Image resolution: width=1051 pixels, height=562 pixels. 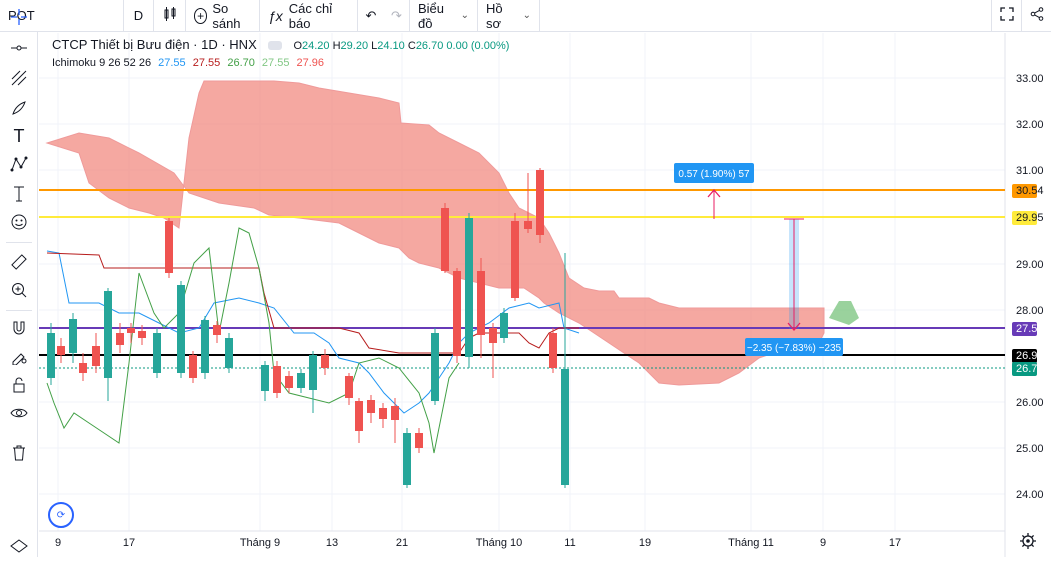 I want to click on close-value: 26.70, so click(x=429, y=46).